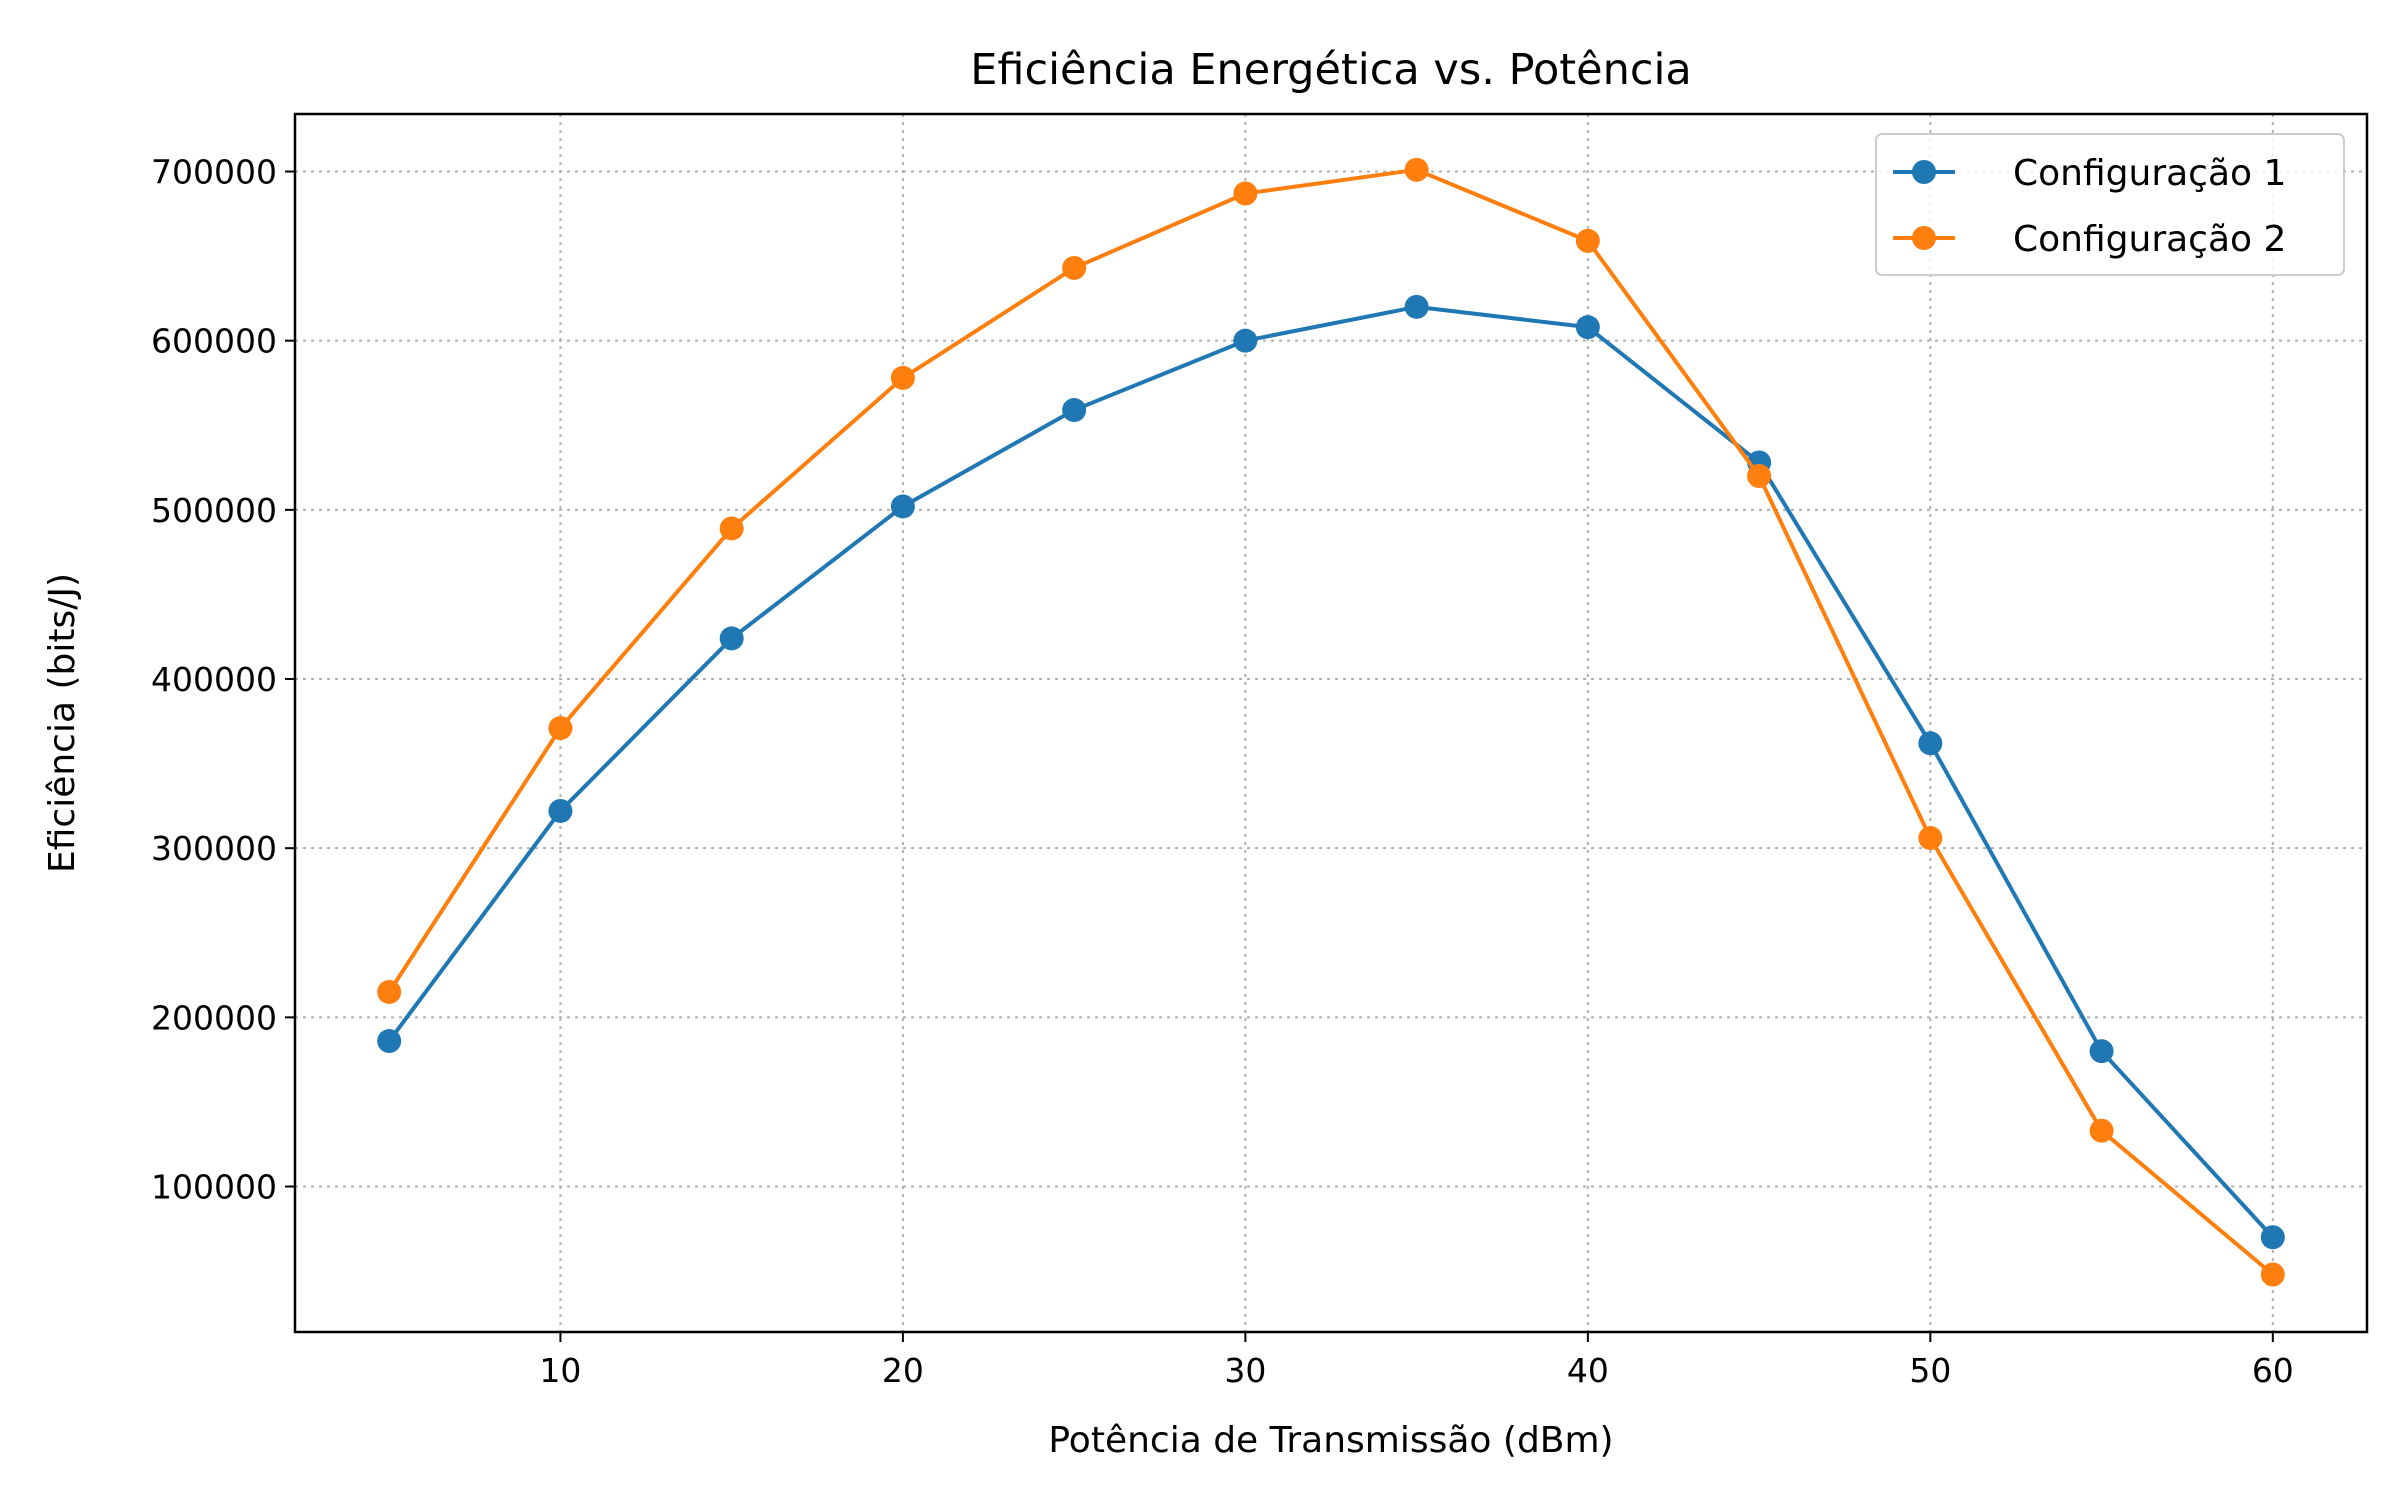  Describe the element at coordinates (1331, 70) in the screenshot. I see `chart-title: Eficiência Energética vs. Potência` at that location.